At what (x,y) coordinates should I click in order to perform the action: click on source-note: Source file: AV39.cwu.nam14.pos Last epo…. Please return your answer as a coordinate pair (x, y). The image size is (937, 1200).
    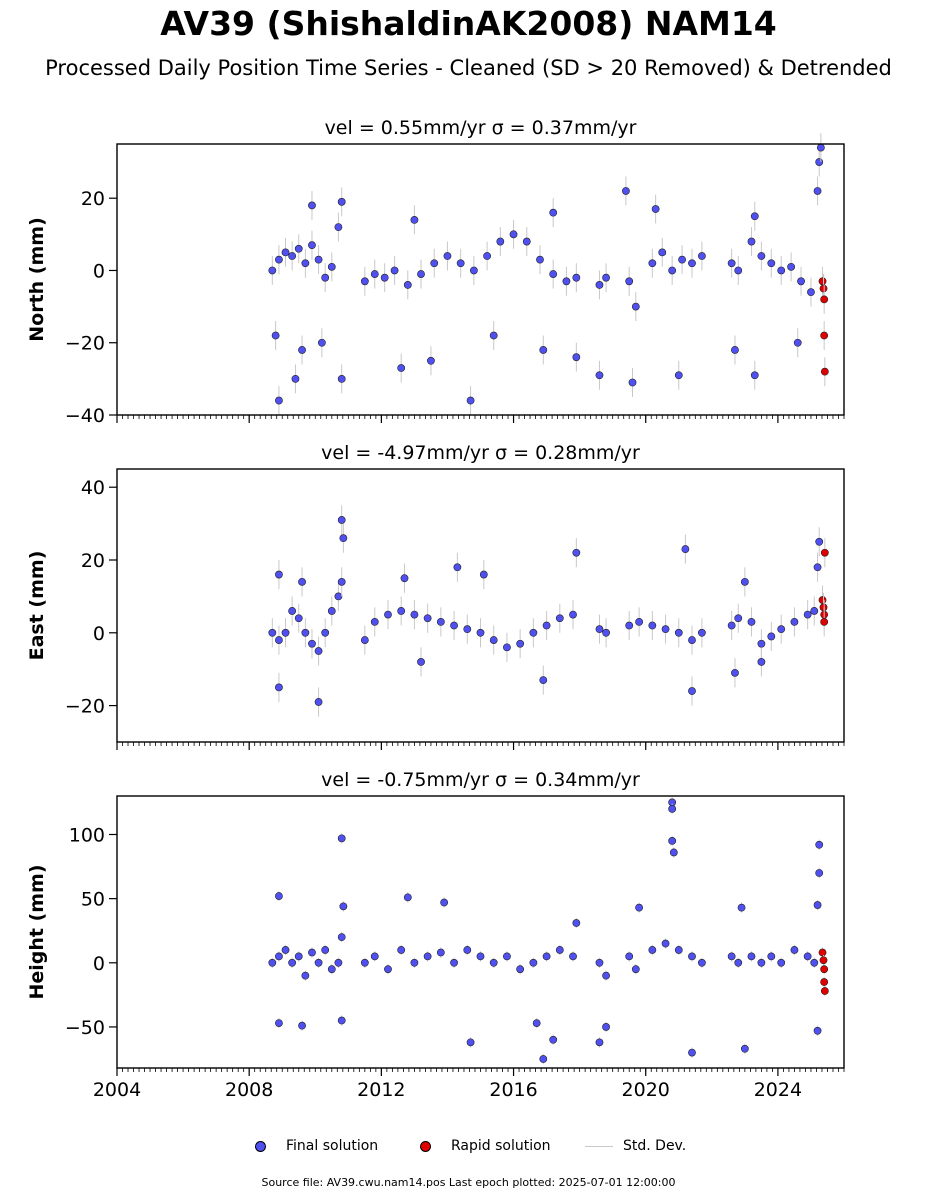
    Looking at the image, I should click on (468, 1182).